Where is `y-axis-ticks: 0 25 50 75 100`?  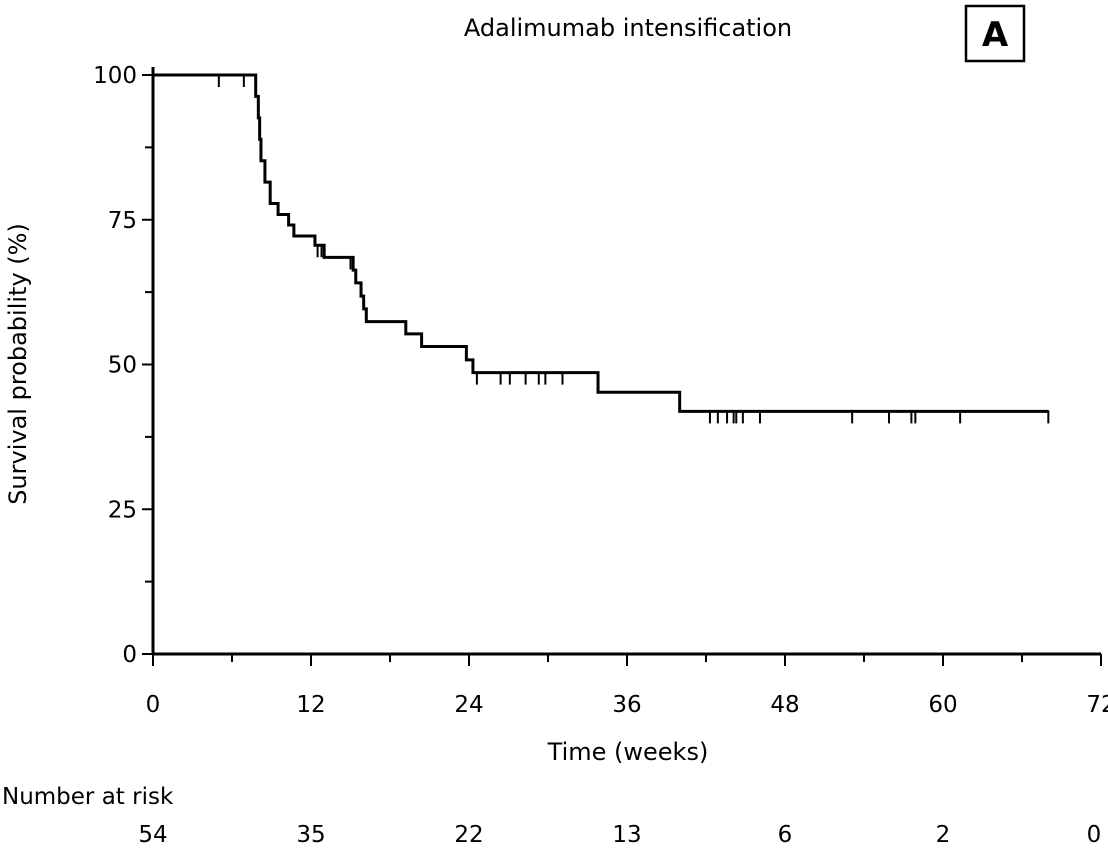
y-axis-ticks: 0 25 50 75 100 is located at coordinates (123, 365).